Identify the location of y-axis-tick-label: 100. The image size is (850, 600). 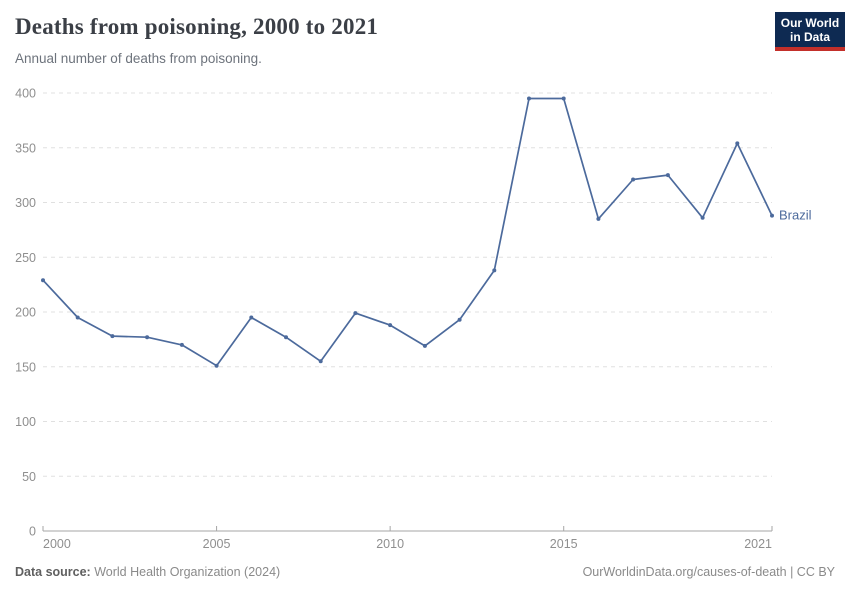
(25, 422).